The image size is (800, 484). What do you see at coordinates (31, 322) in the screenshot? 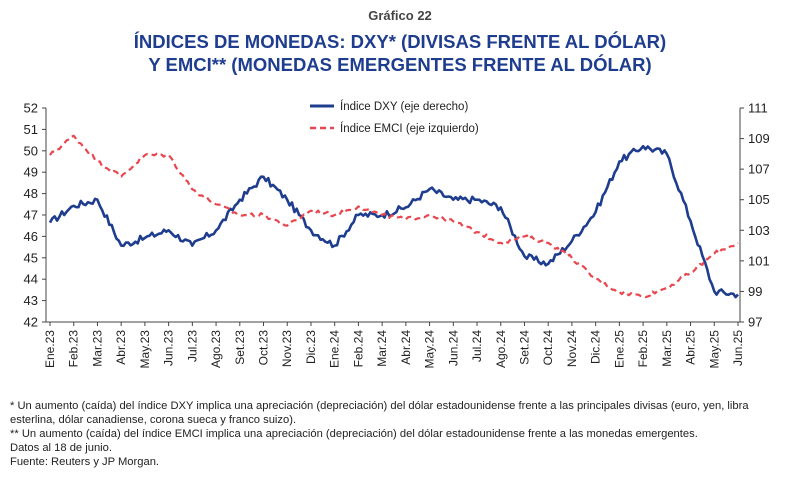
I see `left-tick-label: 42` at bounding box center [31, 322].